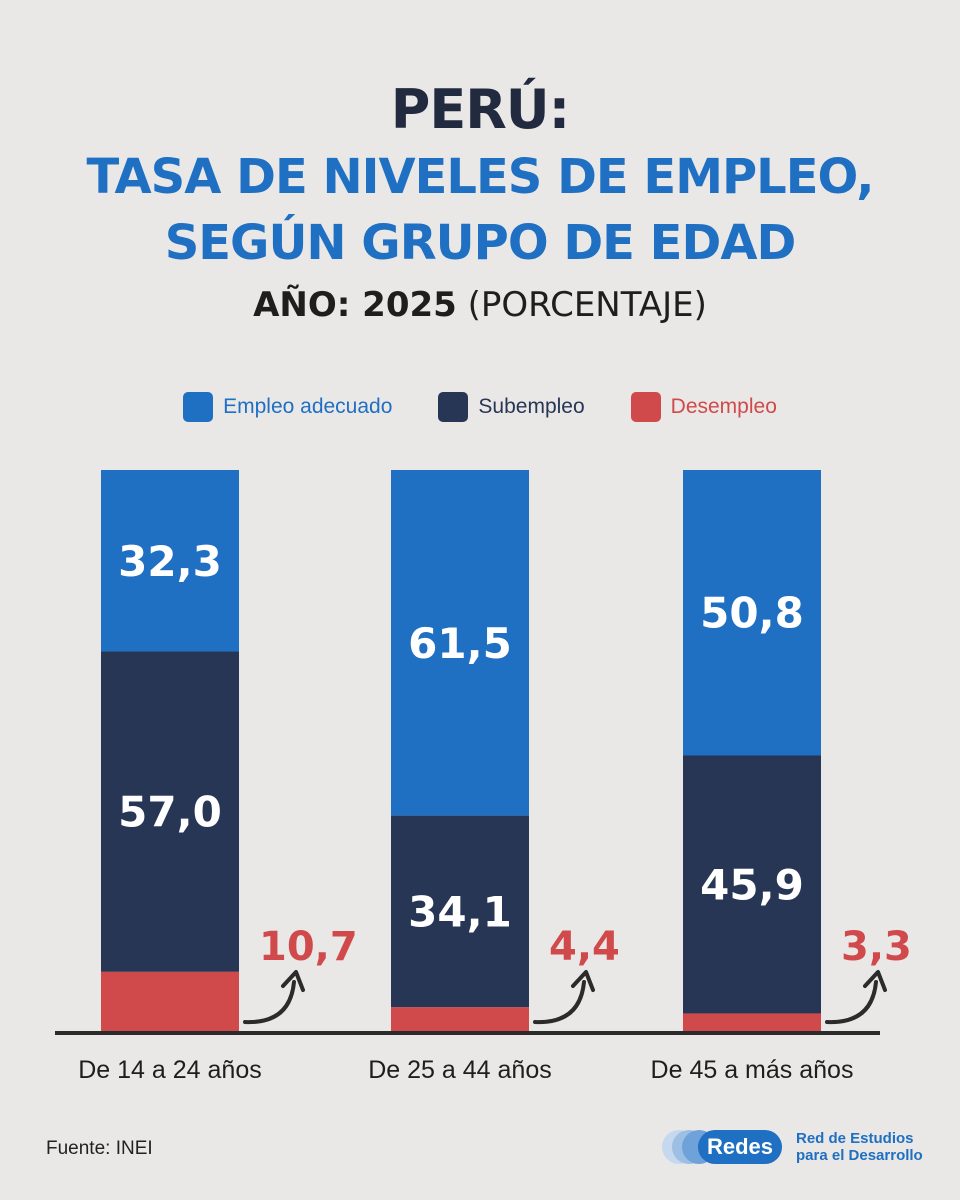 This screenshot has height=1200, width=960. I want to click on legend-swatch-underemployment, so click(453, 407).